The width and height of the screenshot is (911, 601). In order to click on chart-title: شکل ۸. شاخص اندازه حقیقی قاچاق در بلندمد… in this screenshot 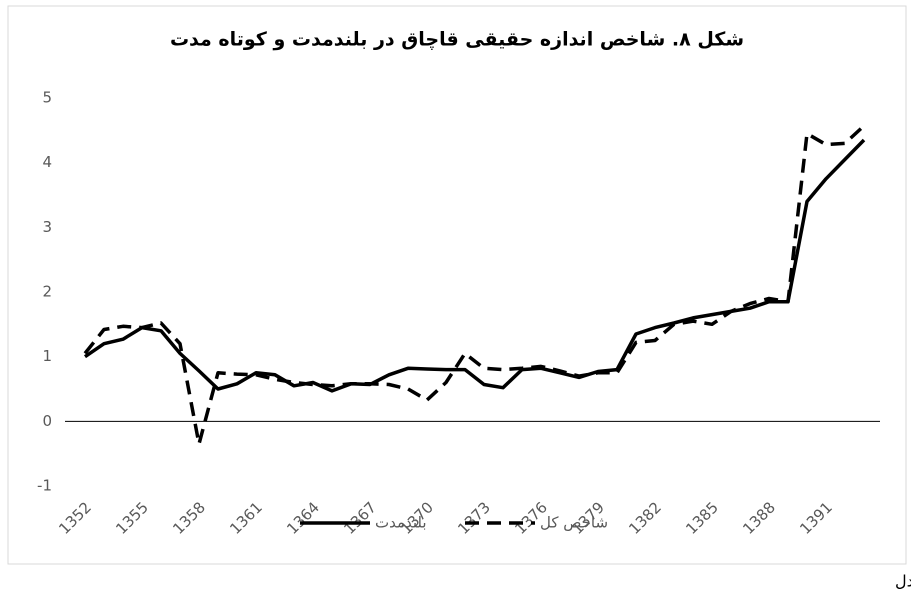, I will do `click(457, 40)`.